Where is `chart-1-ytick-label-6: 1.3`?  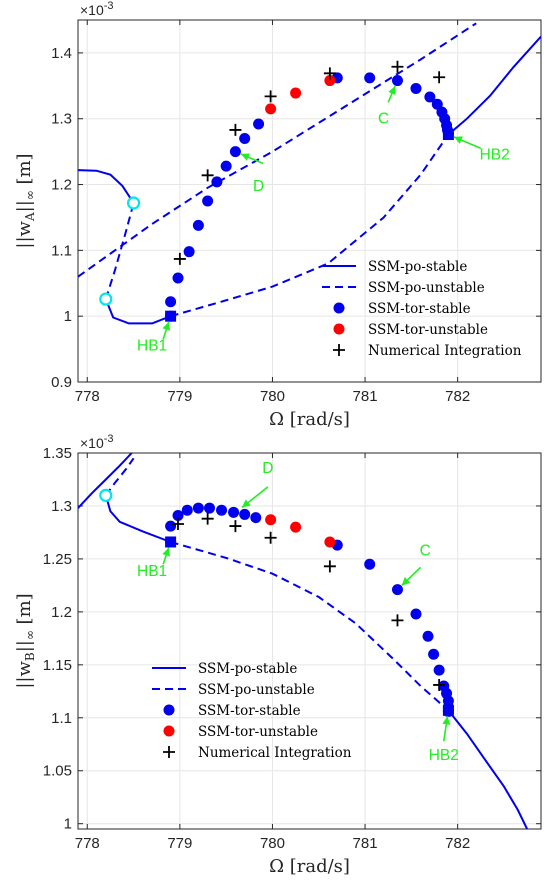
chart-1-ytick-label-6: 1.3 is located at coordinates (61, 506).